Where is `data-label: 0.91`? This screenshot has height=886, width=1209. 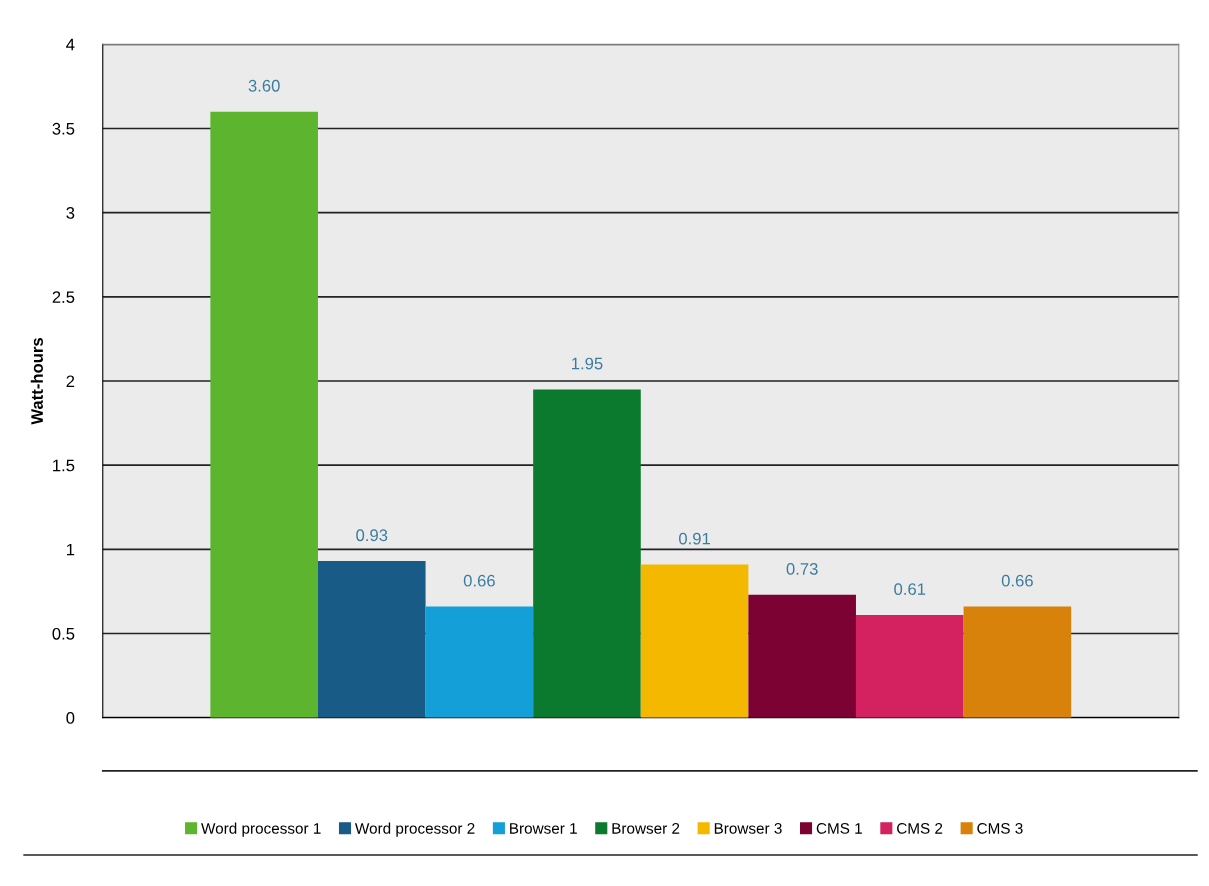
data-label: 0.91 is located at coordinates (694, 538).